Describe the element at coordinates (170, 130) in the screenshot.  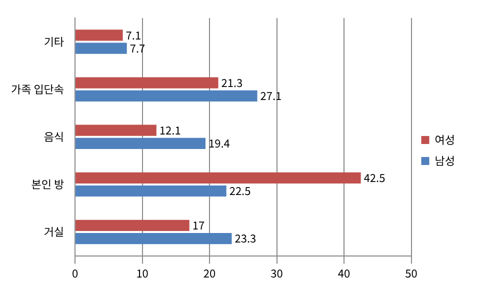
I see `data-label: 12.1` at that location.